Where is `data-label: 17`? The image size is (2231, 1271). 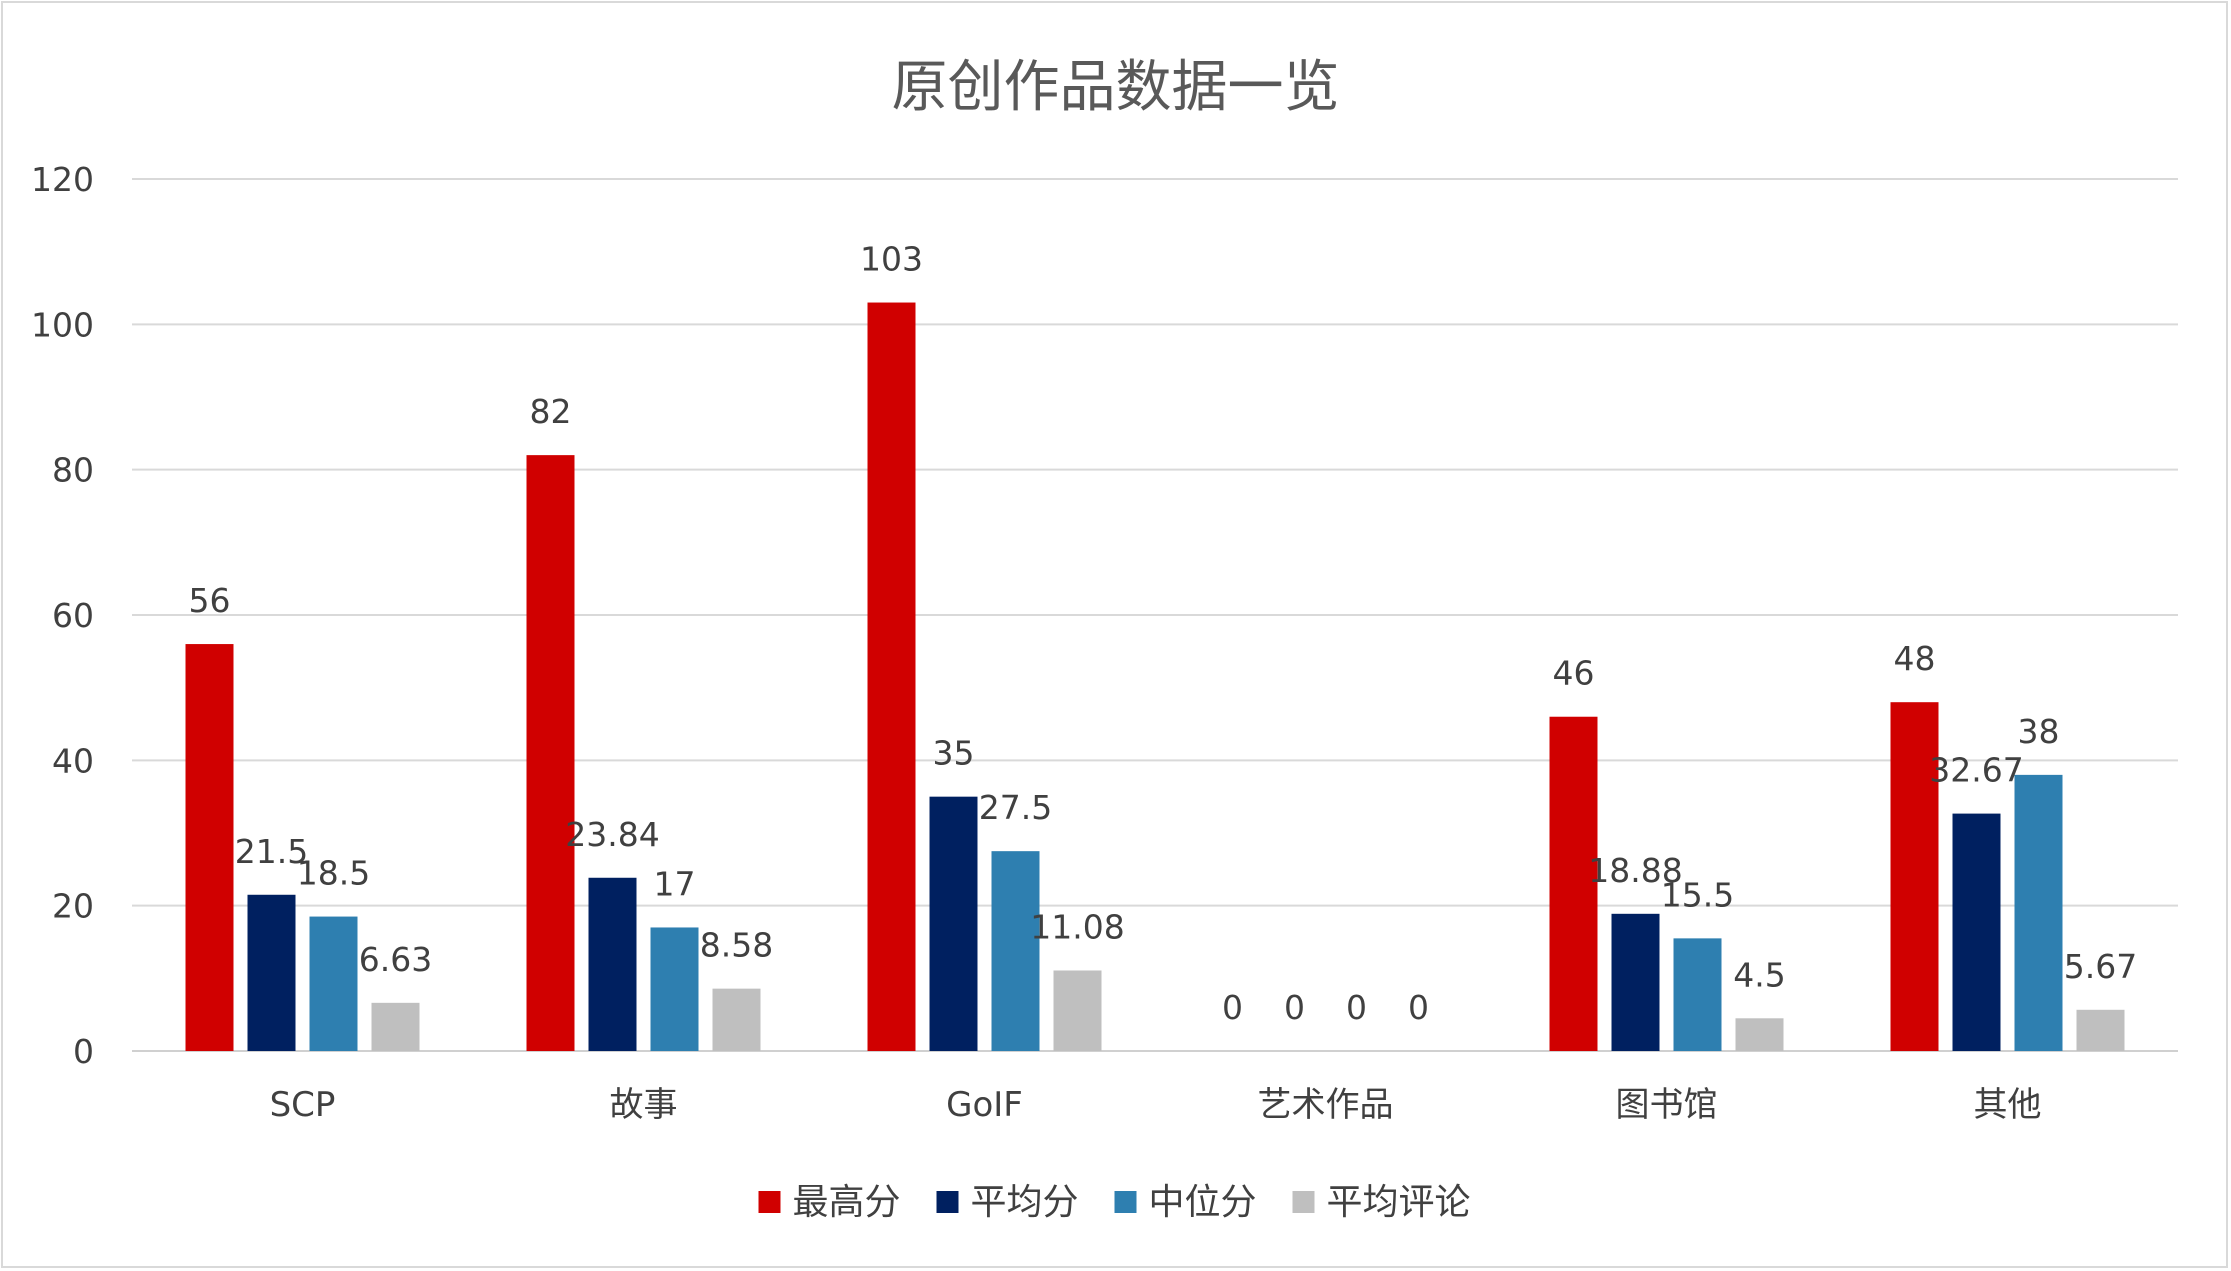
data-label: 17 is located at coordinates (675, 883).